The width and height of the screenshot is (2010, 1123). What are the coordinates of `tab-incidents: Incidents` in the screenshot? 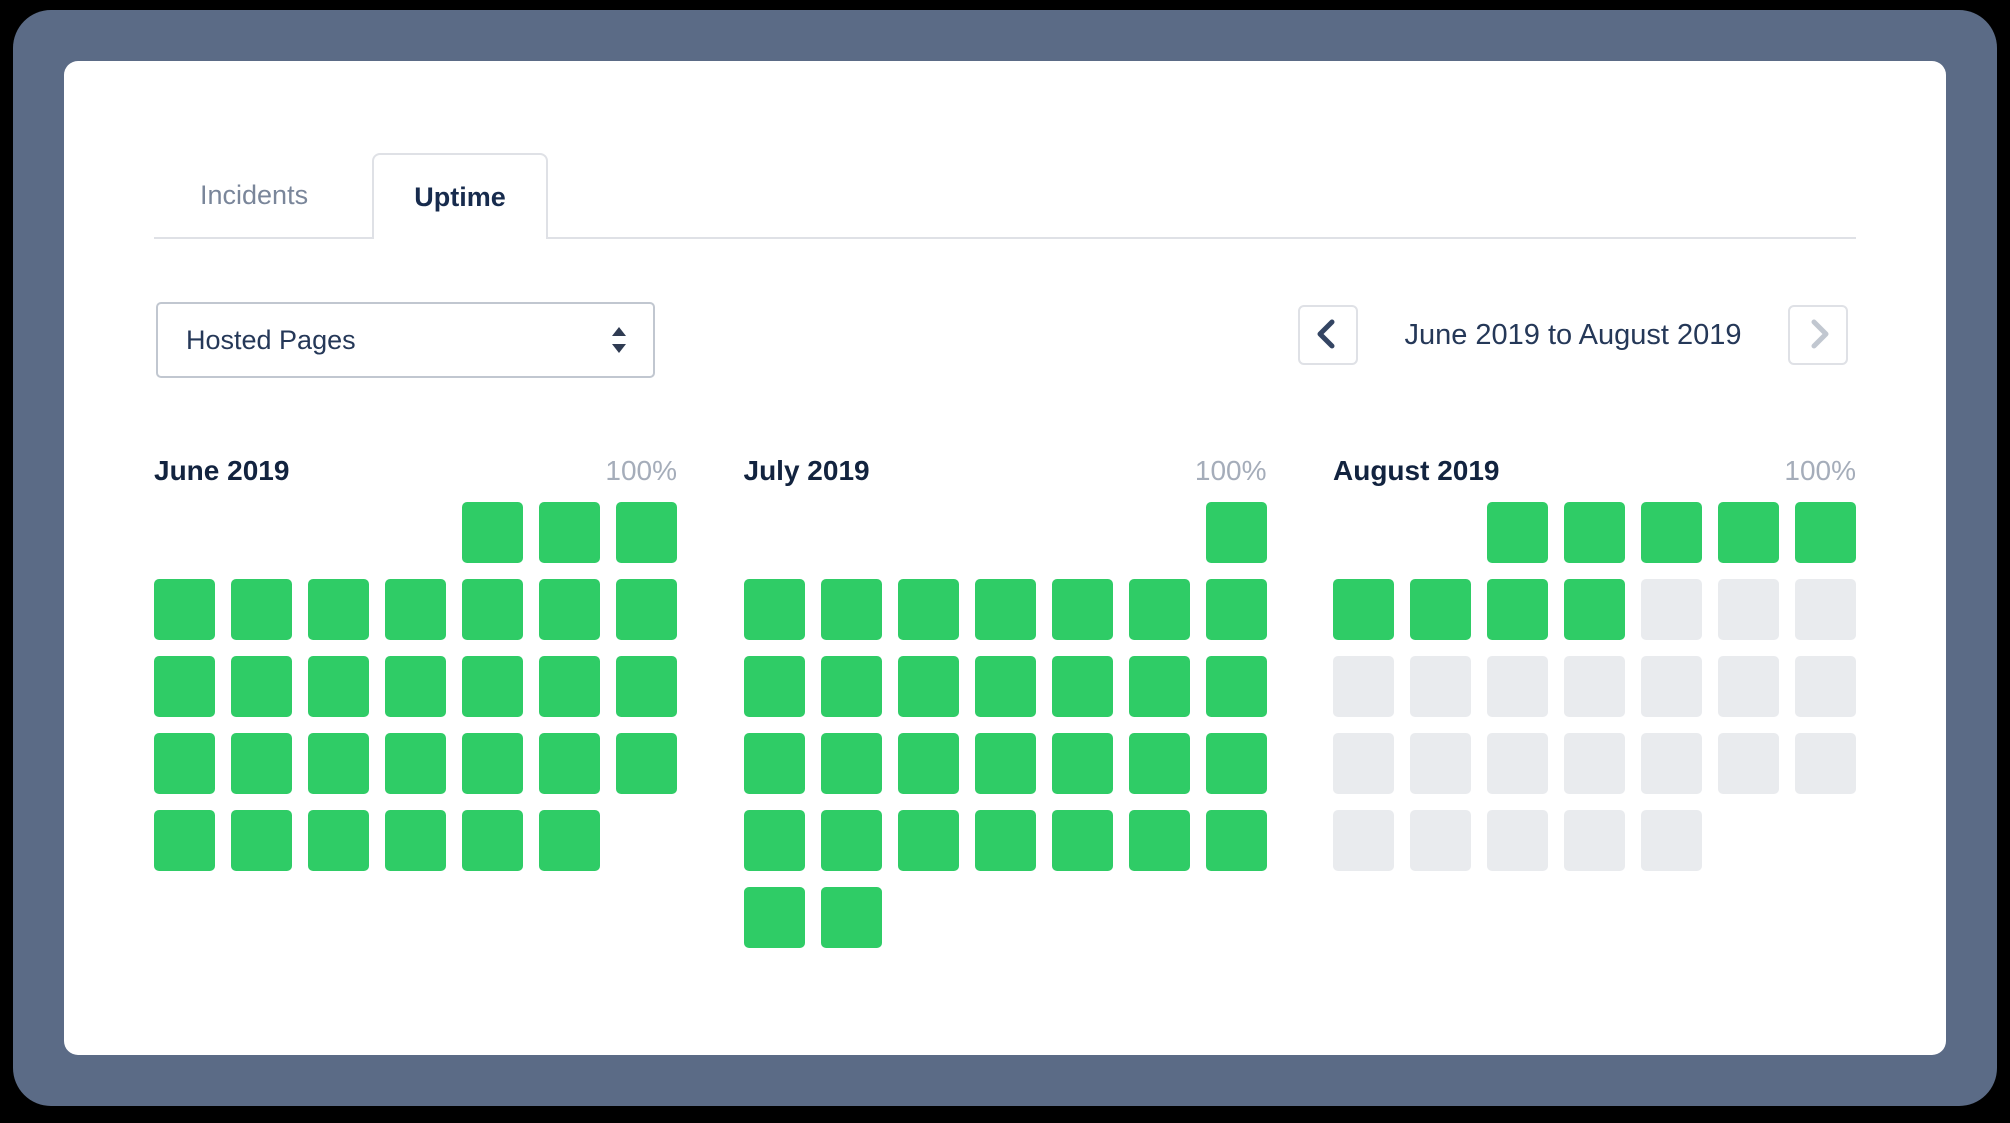 It's located at (254, 195).